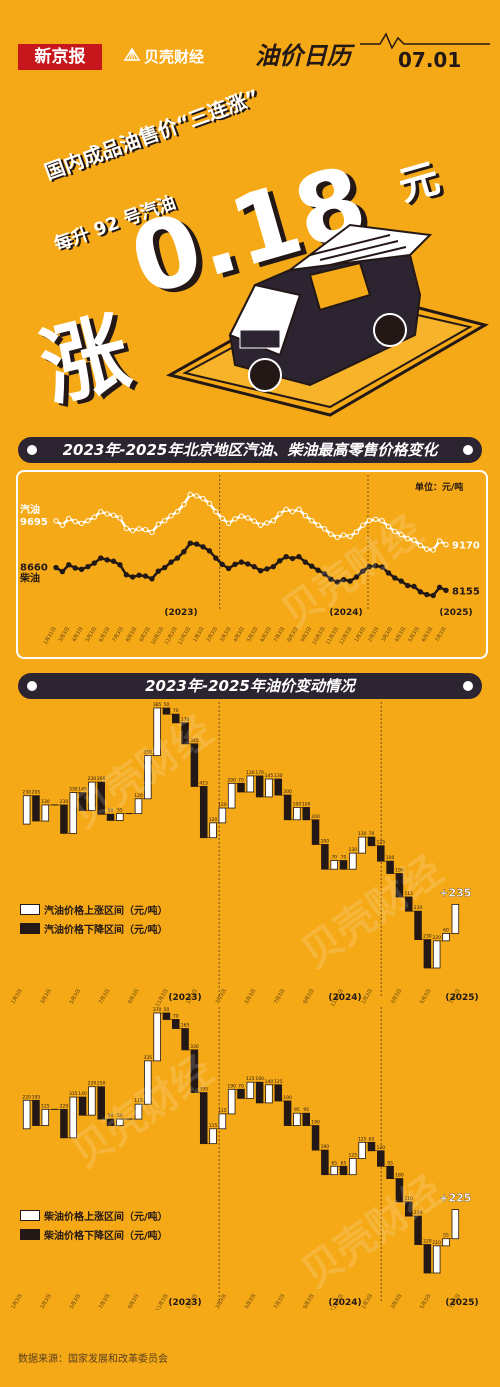 The width and height of the screenshot is (500, 1387). What do you see at coordinates (101, 1084) in the screenshot?
I see `bar-value-label: 250` at bounding box center [101, 1084].